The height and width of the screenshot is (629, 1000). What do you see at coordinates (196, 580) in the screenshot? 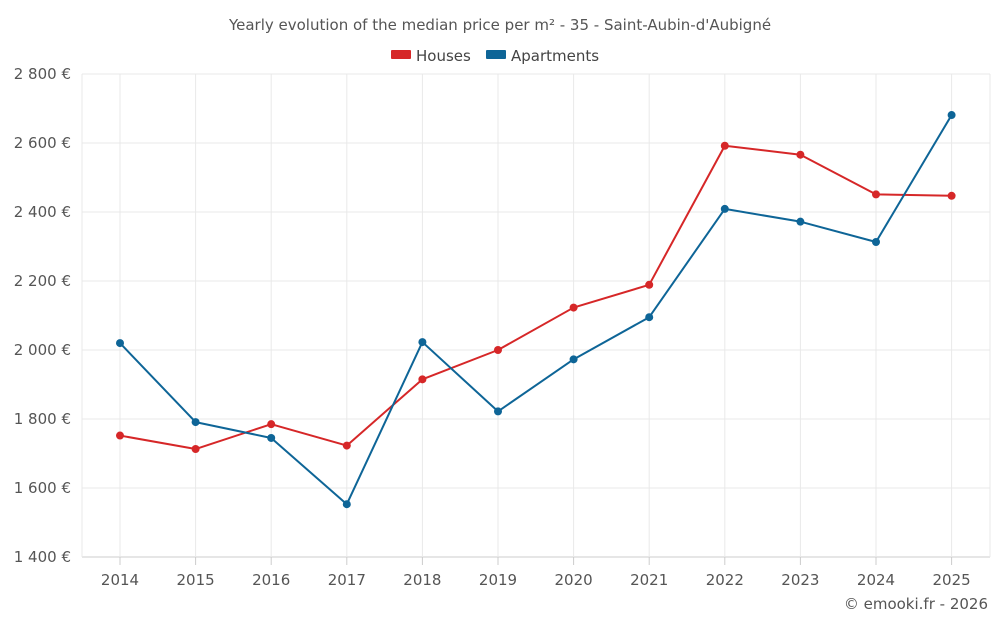
I see `x-tick-label: 2015` at bounding box center [196, 580].